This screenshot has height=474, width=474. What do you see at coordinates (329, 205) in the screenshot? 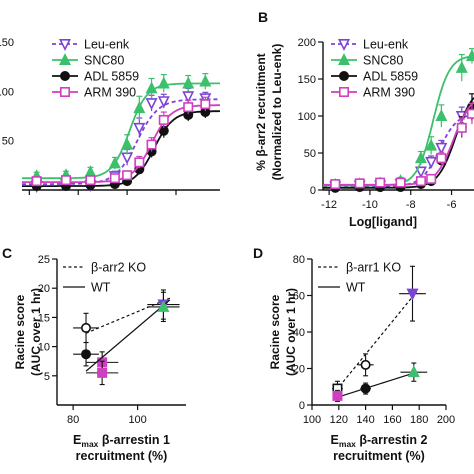
I see `x-tick-label: -12` at bounding box center [329, 205].